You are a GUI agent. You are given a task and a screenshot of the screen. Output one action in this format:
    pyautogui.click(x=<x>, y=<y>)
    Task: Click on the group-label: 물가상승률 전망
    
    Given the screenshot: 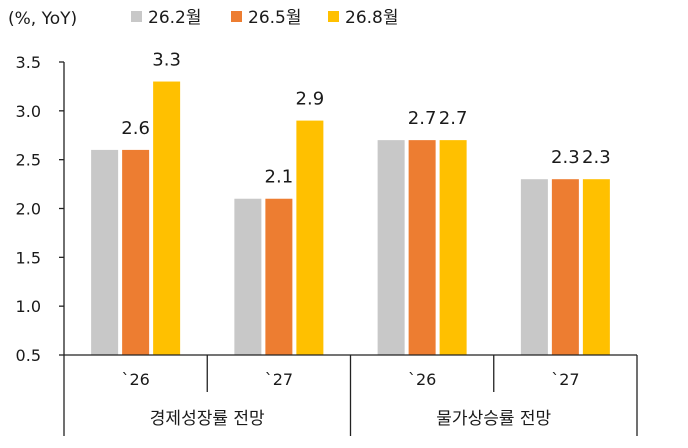 What is the action you would take?
    pyautogui.click(x=493, y=419)
    